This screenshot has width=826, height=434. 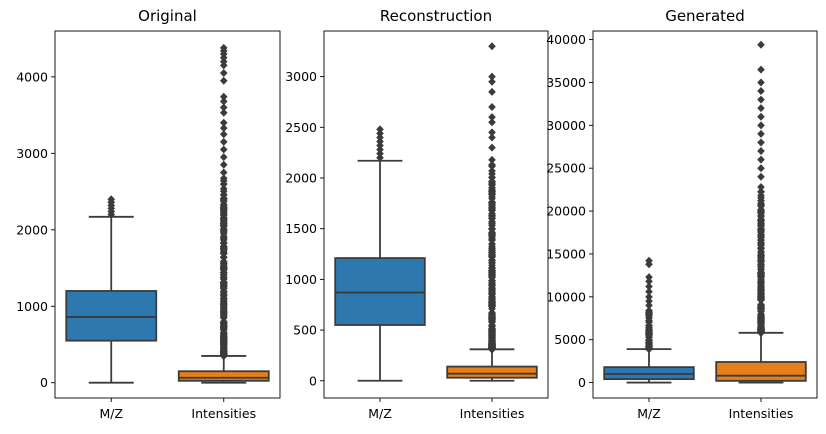 What do you see at coordinates (111, 413) in the screenshot?
I see `x-tick-label: M/Z` at bounding box center [111, 413].